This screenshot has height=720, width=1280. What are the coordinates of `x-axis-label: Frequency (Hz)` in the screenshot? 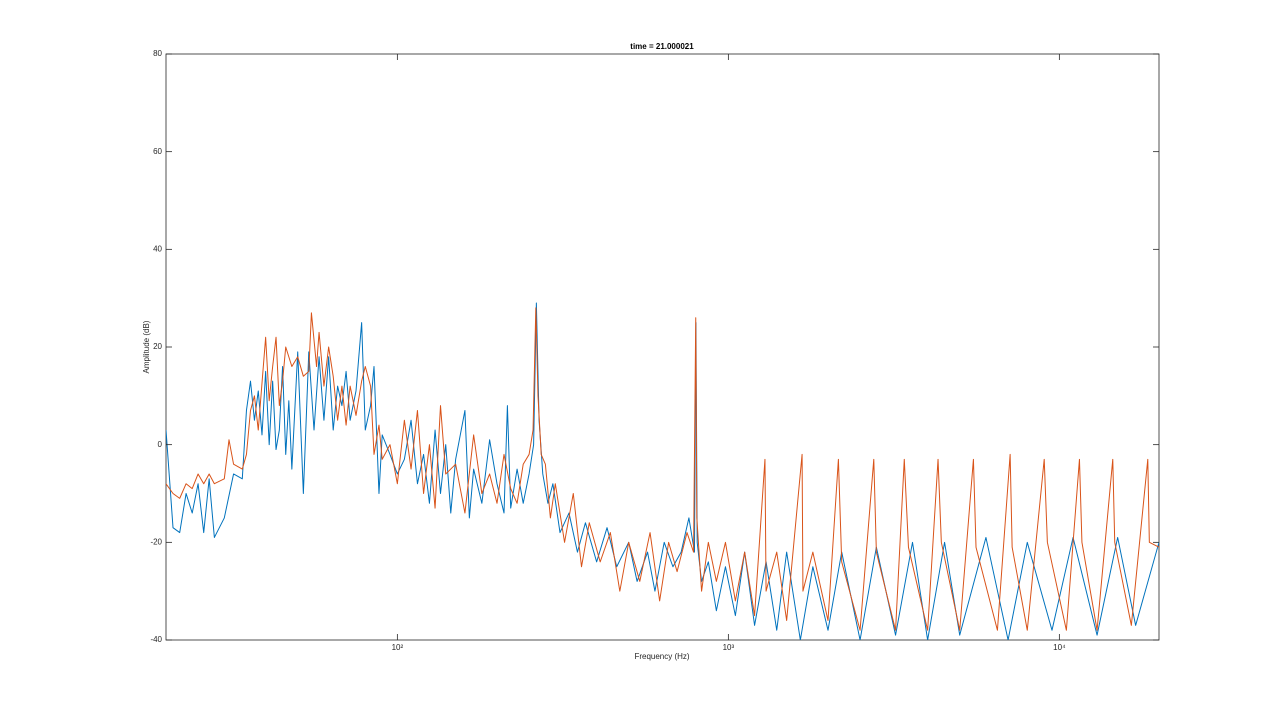 It's located at (661, 656).